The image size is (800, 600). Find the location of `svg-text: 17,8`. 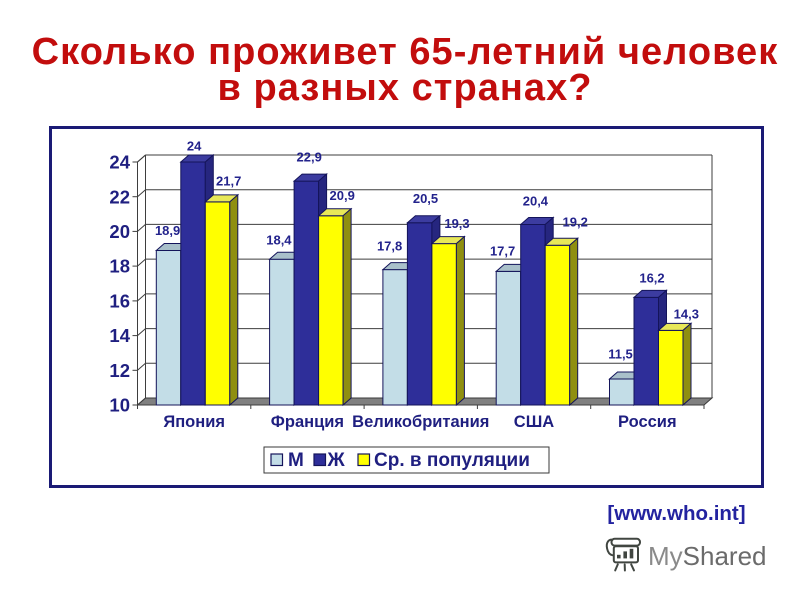

svg-text: 17,8 is located at coordinates (389, 246).